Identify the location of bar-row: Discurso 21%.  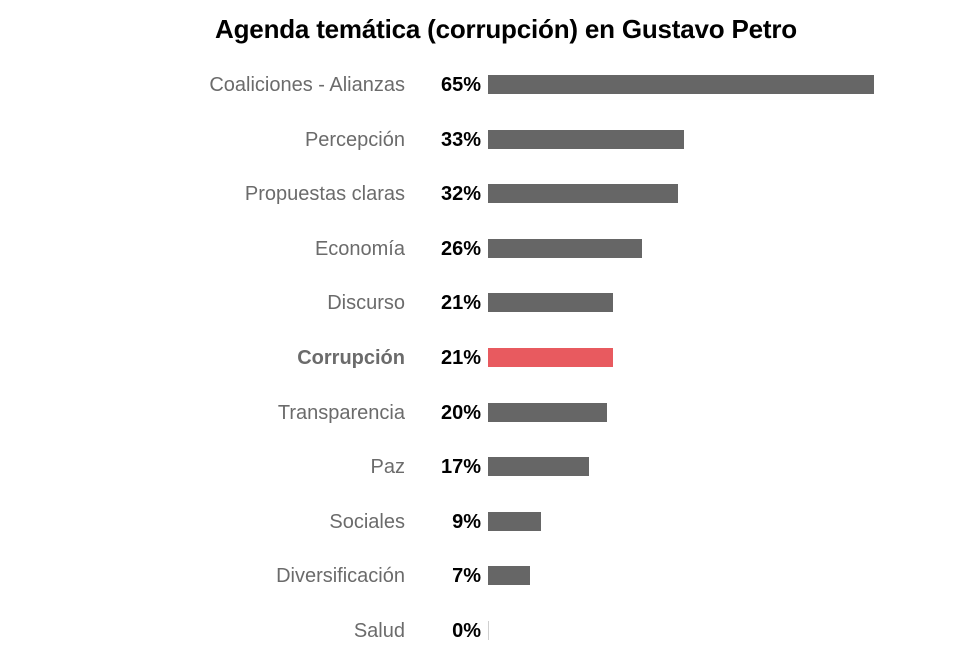
(479, 303).